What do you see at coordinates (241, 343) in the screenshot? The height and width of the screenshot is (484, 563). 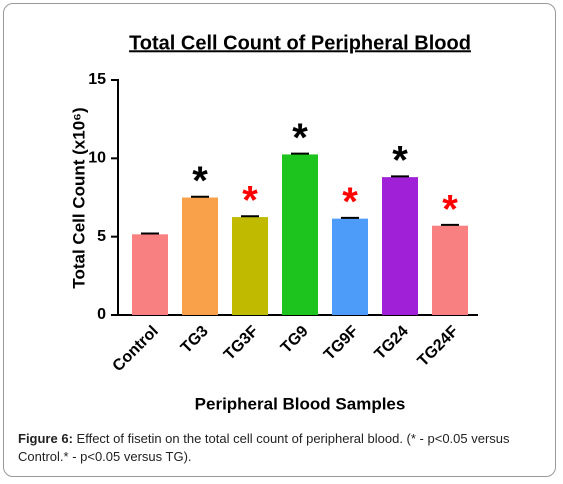 I see `x-tick-label: TG3F` at bounding box center [241, 343].